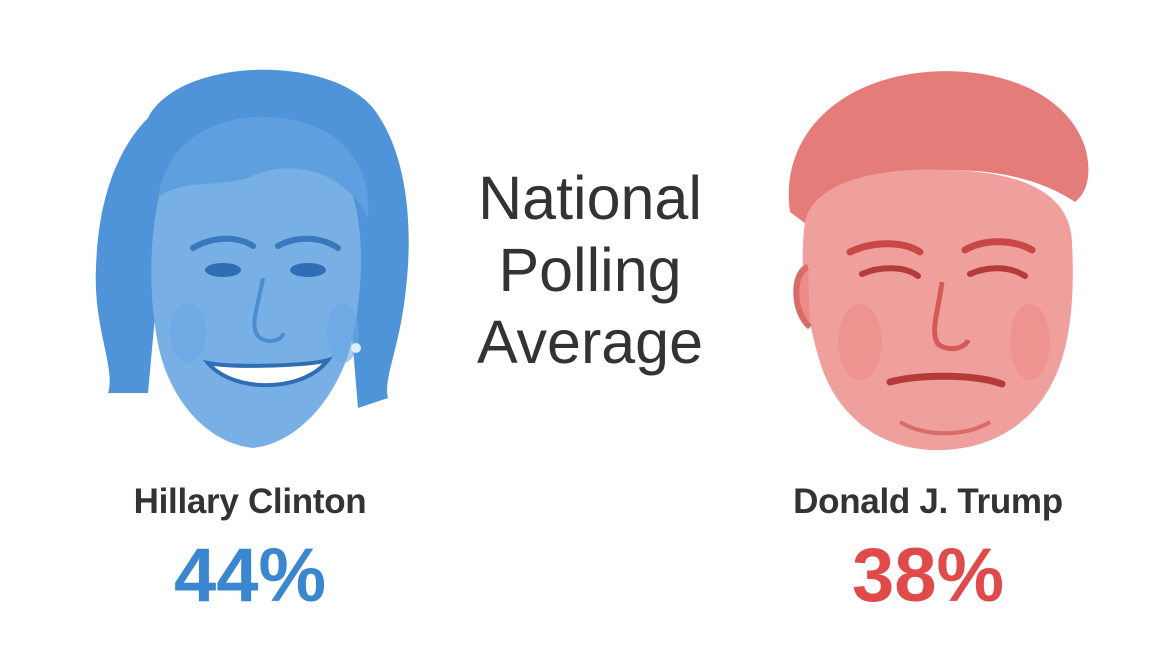  I want to click on trump-mouth, so click(946, 380).